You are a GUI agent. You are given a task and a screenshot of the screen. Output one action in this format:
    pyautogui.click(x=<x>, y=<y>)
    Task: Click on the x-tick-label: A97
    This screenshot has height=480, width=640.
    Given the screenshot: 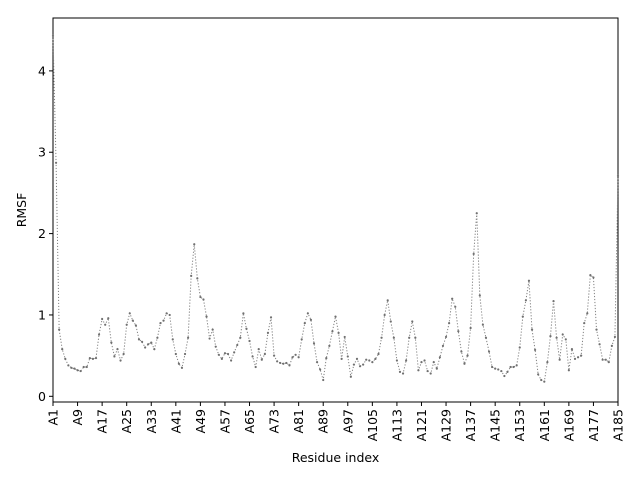 What is the action you would take?
    pyautogui.click(x=347, y=421)
    